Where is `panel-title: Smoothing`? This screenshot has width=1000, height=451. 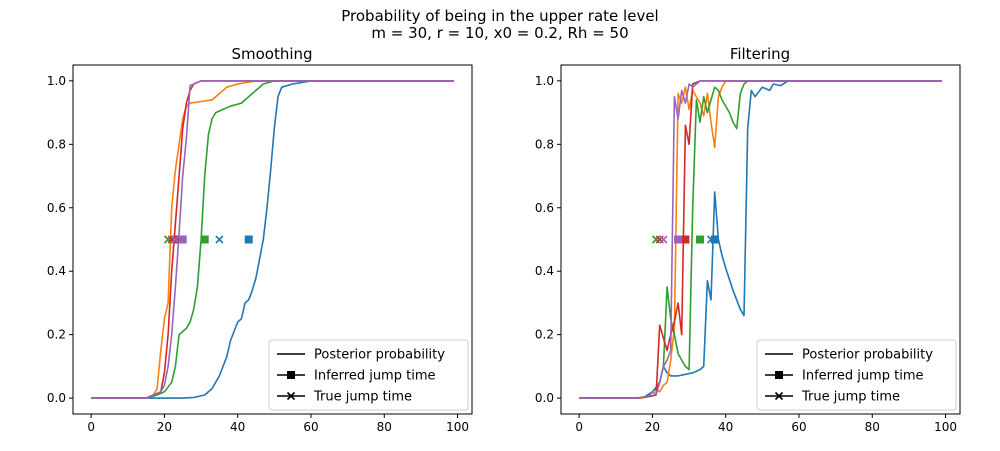
panel-title: Smoothing is located at coordinates (271, 54).